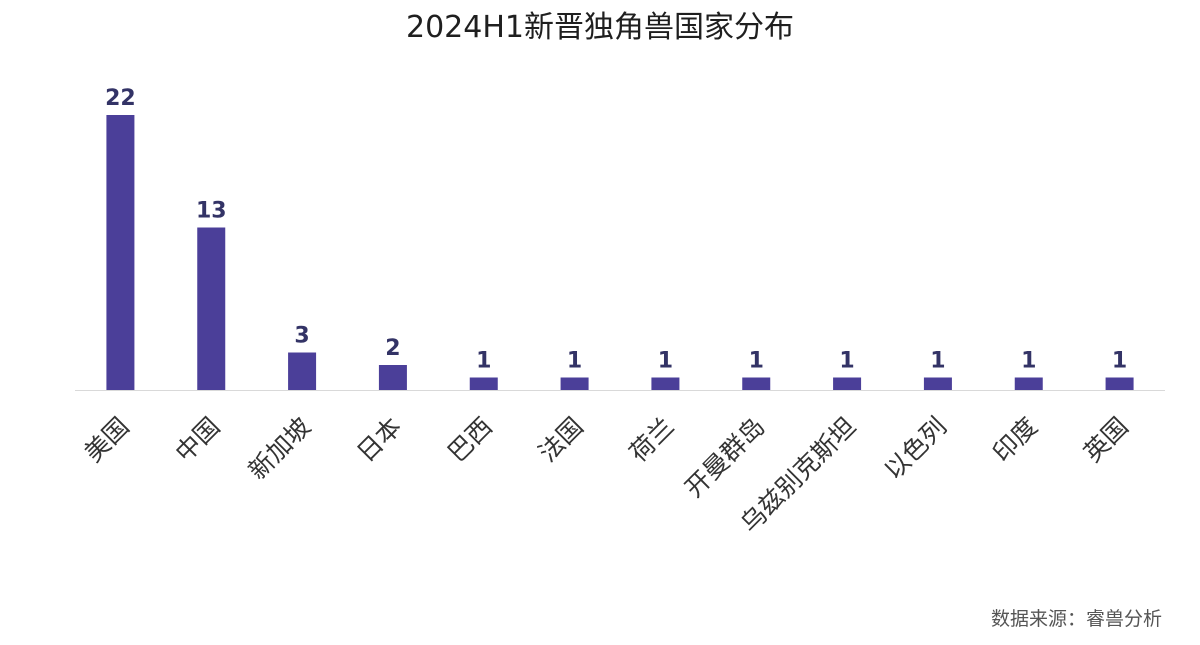  What do you see at coordinates (652, 440) in the screenshot?
I see `category-label-7: 荷兰` at bounding box center [652, 440].